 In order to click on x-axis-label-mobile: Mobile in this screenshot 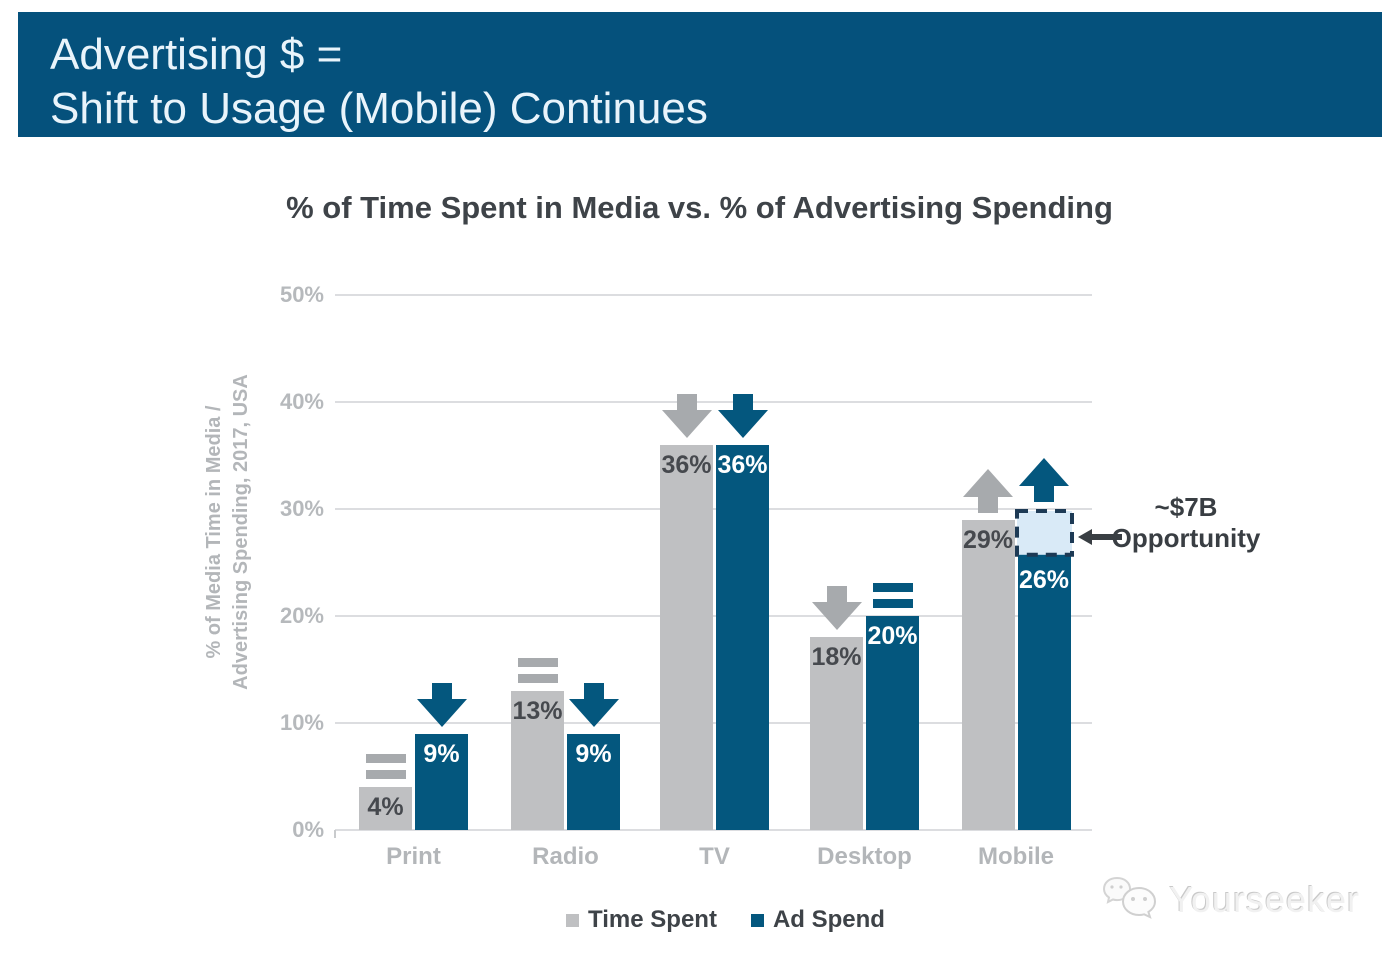, I will do `click(1016, 856)`.